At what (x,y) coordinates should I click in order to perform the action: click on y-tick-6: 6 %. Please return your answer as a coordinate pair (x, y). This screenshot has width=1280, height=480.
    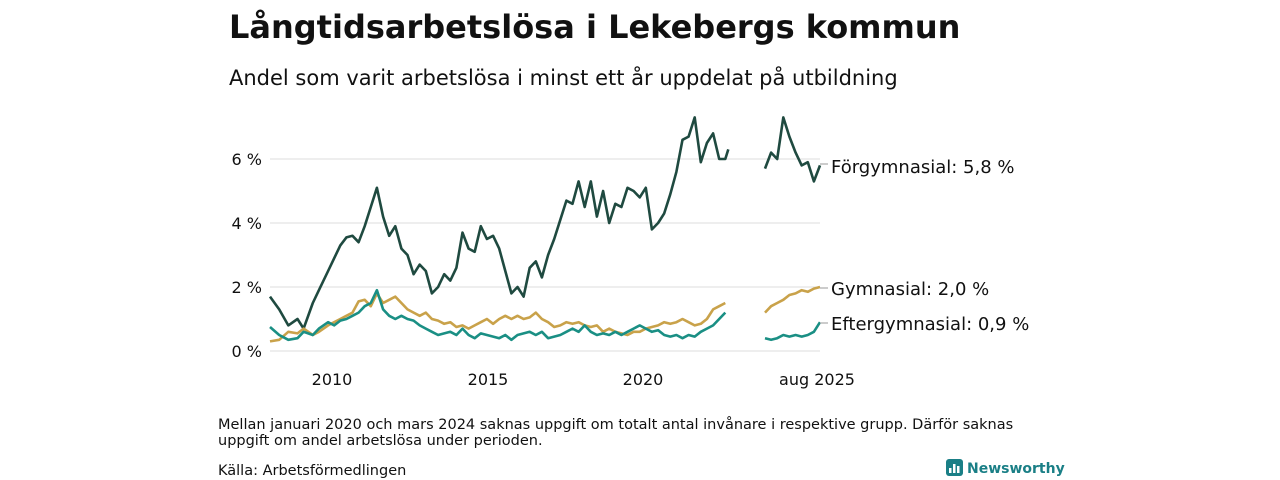
    Looking at the image, I should click on (247, 159).